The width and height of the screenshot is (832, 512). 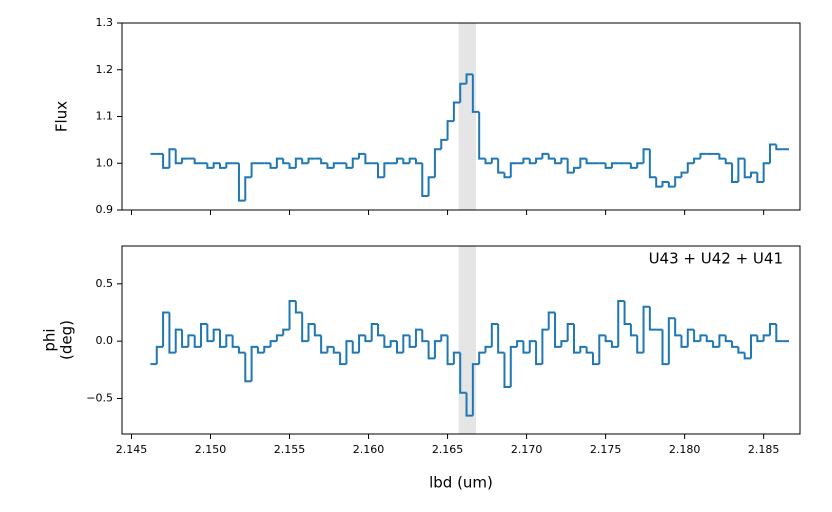 What do you see at coordinates (448, 449) in the screenshot?
I see `x-tick-label: 2.165` at bounding box center [448, 449].